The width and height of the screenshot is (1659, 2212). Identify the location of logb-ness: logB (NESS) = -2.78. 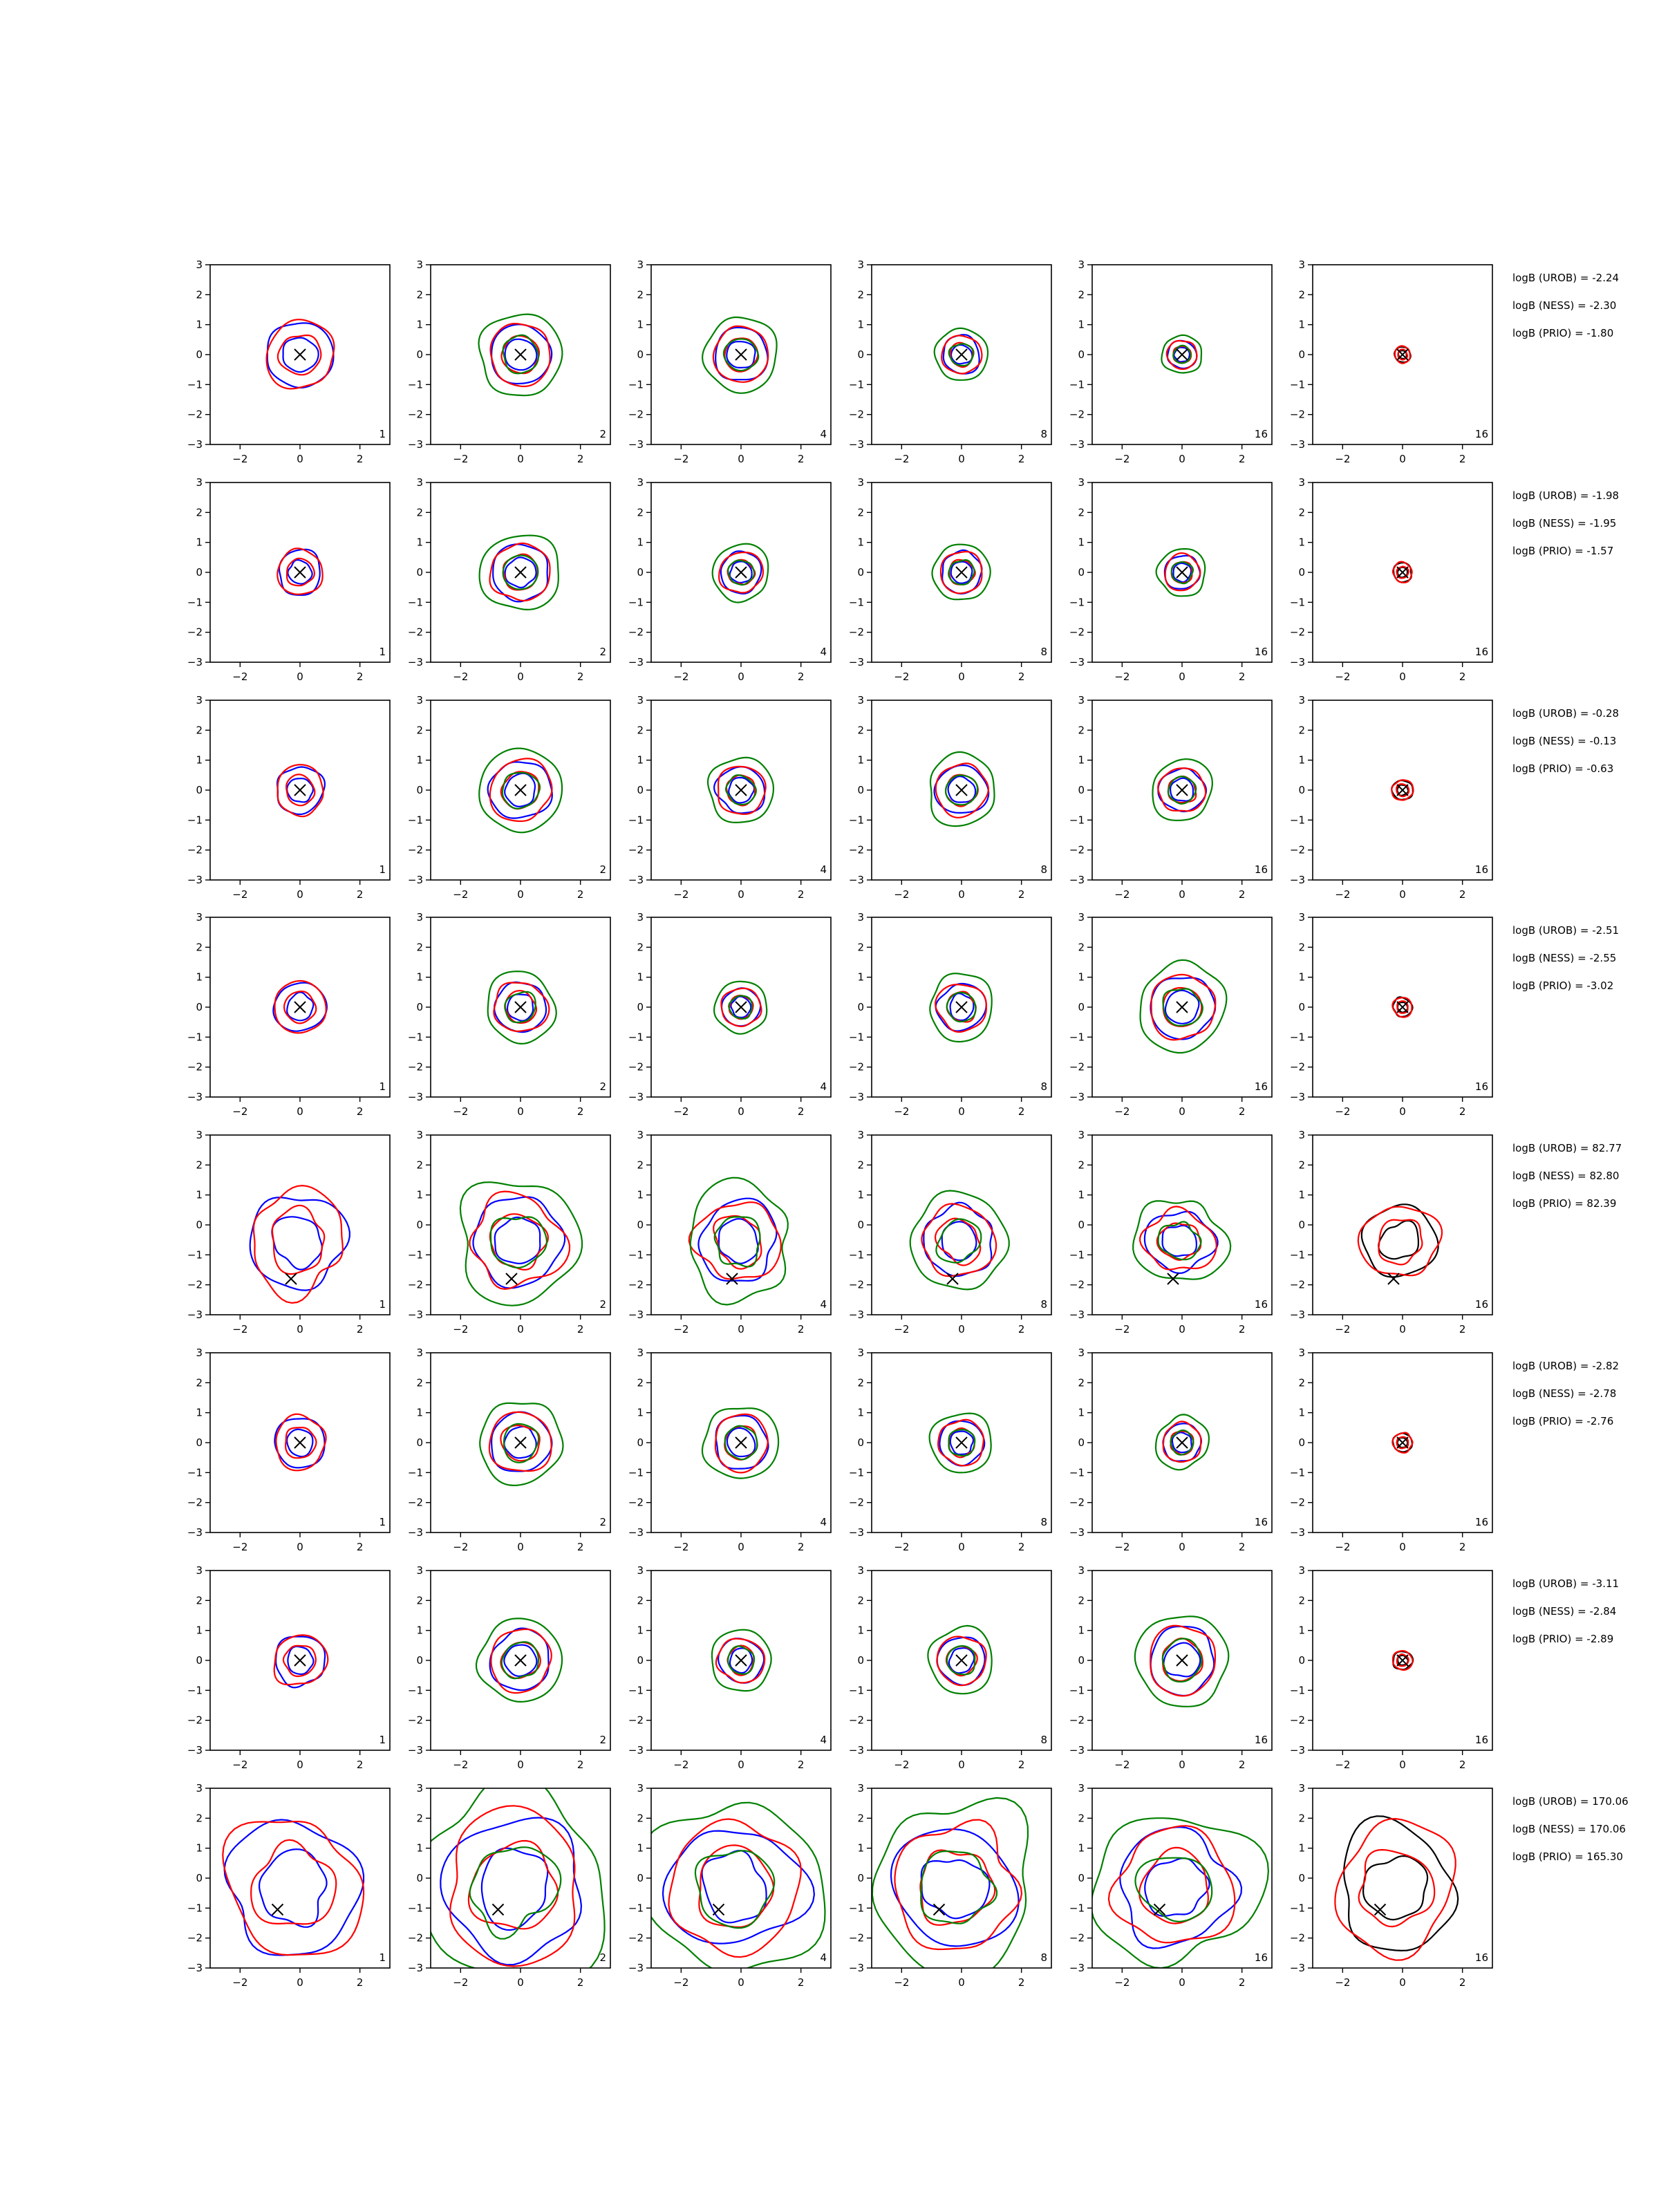
(1564, 1393).